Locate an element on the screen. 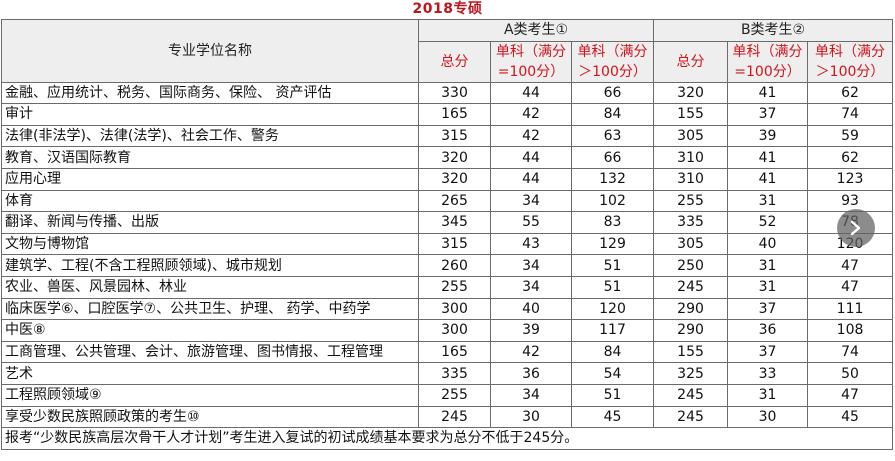 This screenshot has width=895, height=461. score-cell-b-s100: 52 is located at coordinates (768, 222).